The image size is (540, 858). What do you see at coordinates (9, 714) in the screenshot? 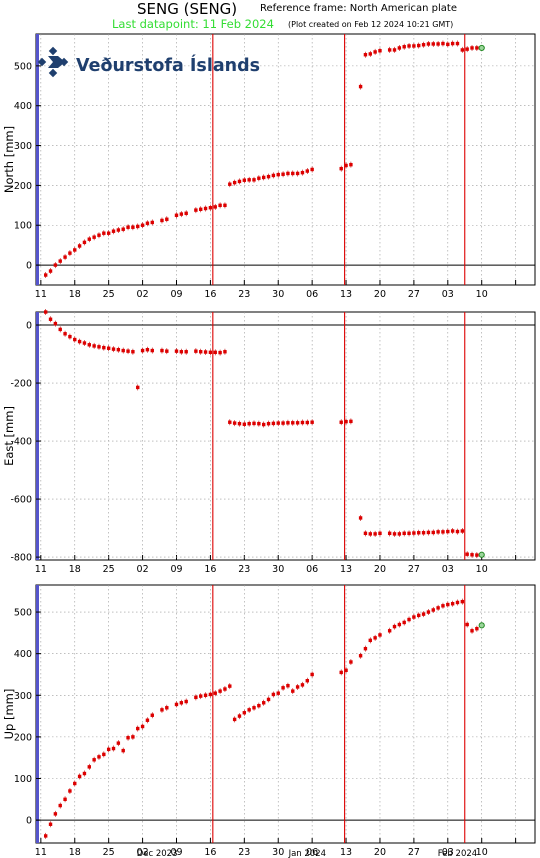
I see `y-axis-label: Up [mm]` at bounding box center [9, 714].